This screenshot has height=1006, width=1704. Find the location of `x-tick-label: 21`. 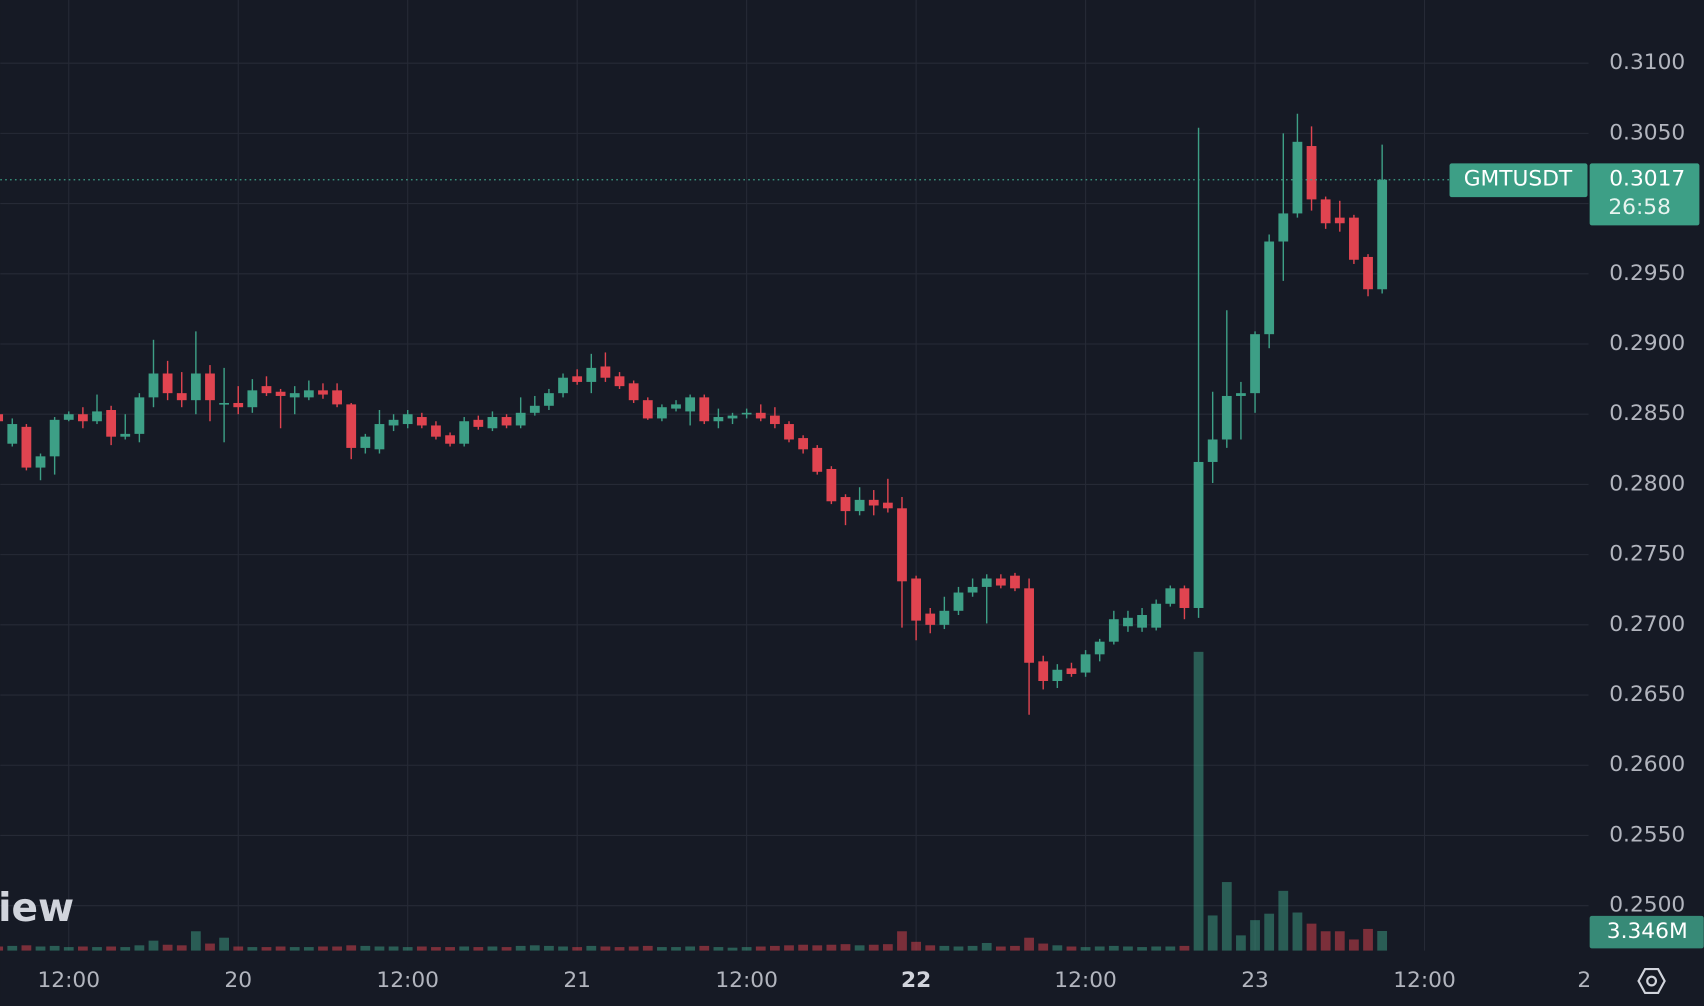

x-tick-label: 21 is located at coordinates (577, 980).